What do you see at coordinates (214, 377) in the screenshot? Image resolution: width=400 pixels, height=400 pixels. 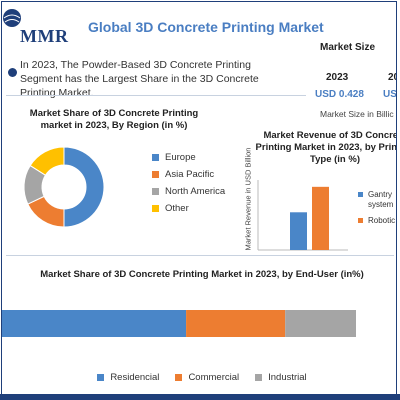 I see `legend-label: Commercial` at bounding box center [214, 377].